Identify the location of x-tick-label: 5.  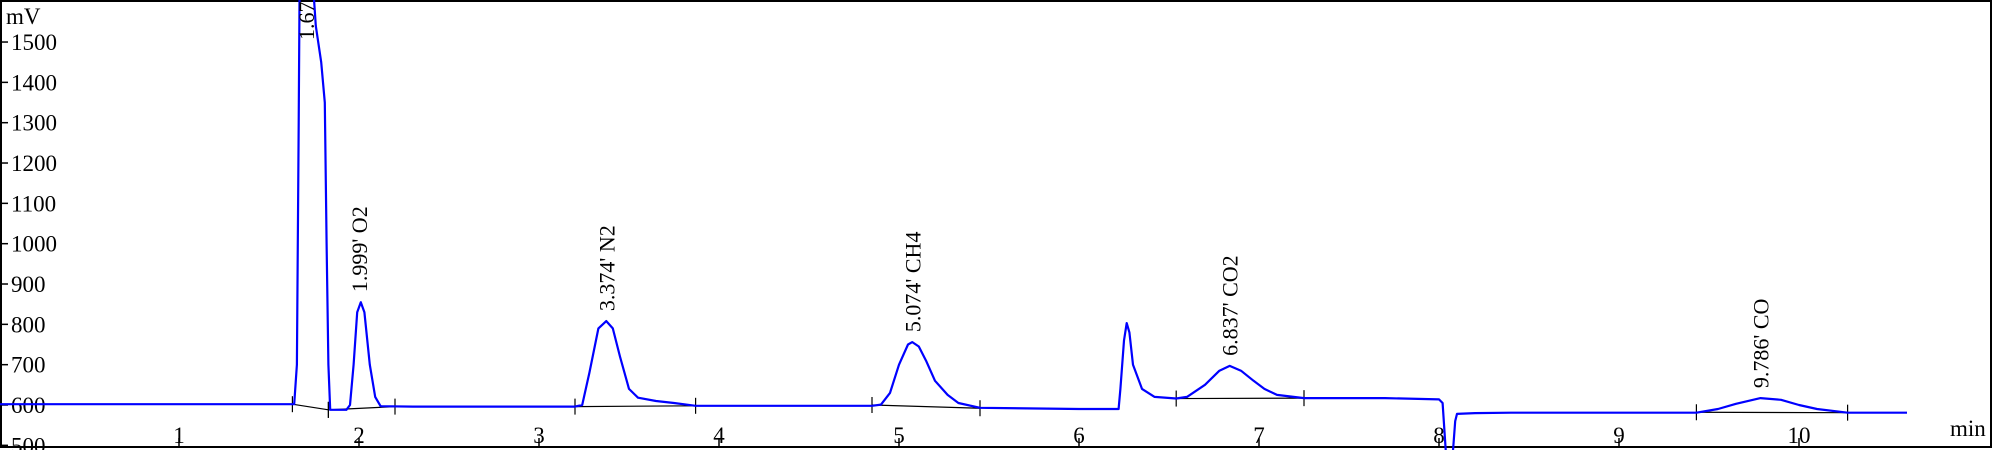
(899, 435).